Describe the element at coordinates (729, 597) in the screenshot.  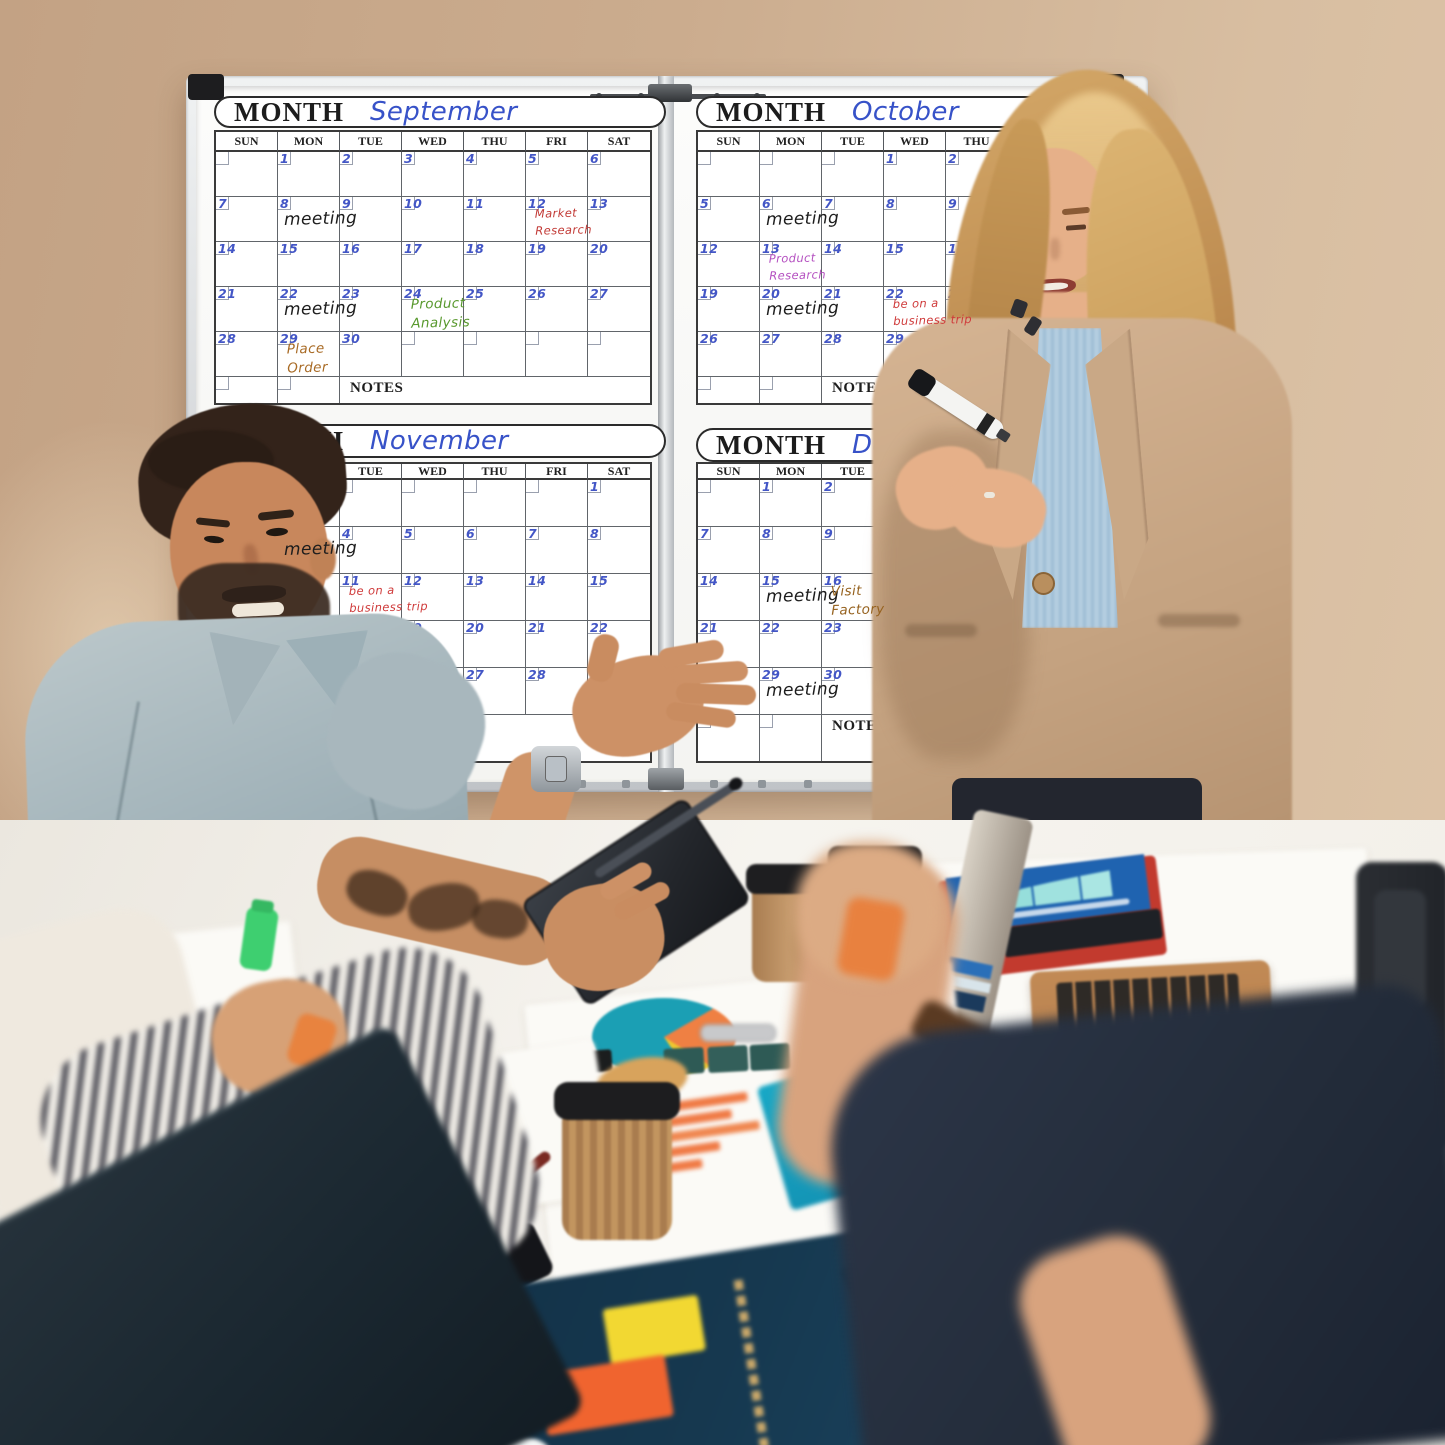
I see `day-cell: 14` at that location.